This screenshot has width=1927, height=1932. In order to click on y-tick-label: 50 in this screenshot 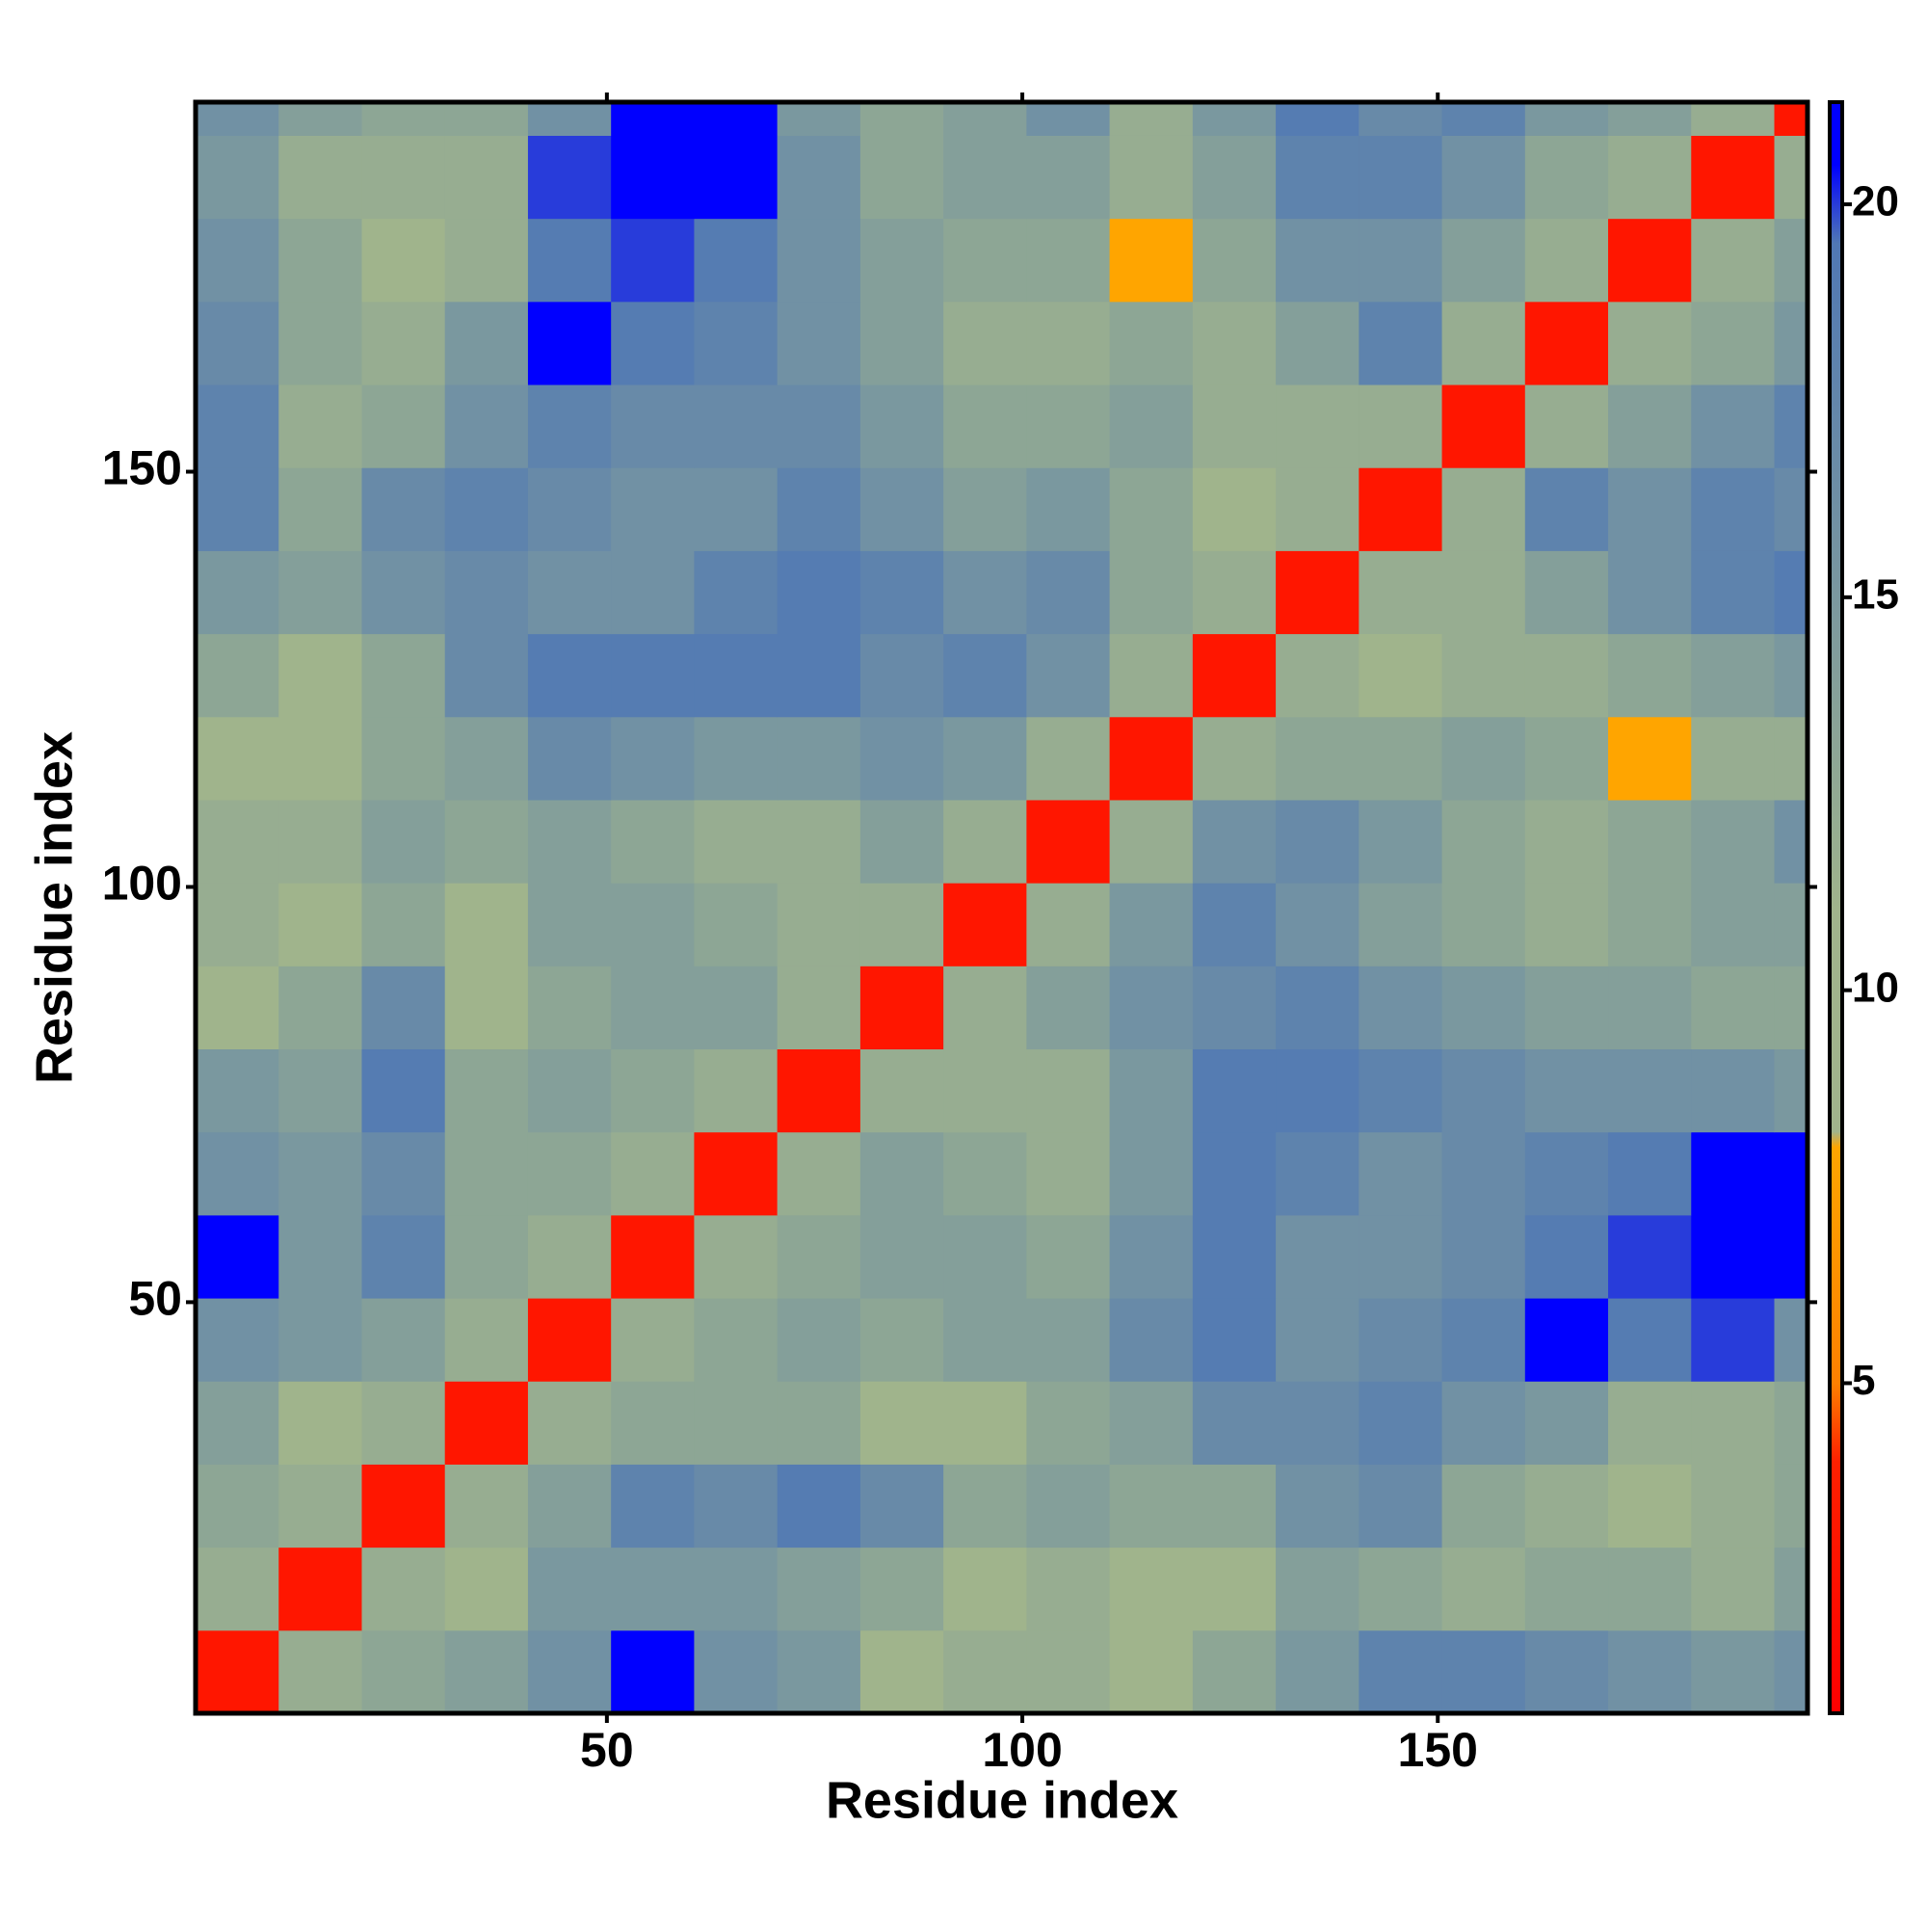, I will do `click(155, 1299)`.